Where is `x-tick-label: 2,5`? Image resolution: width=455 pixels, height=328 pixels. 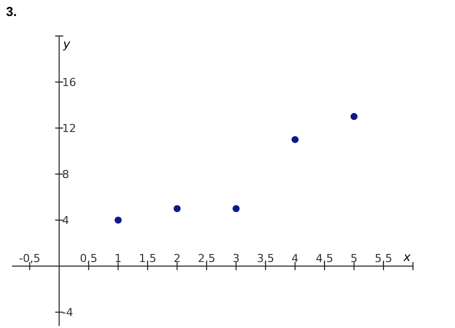
x-tick-label: 2,5 is located at coordinates (207, 259).